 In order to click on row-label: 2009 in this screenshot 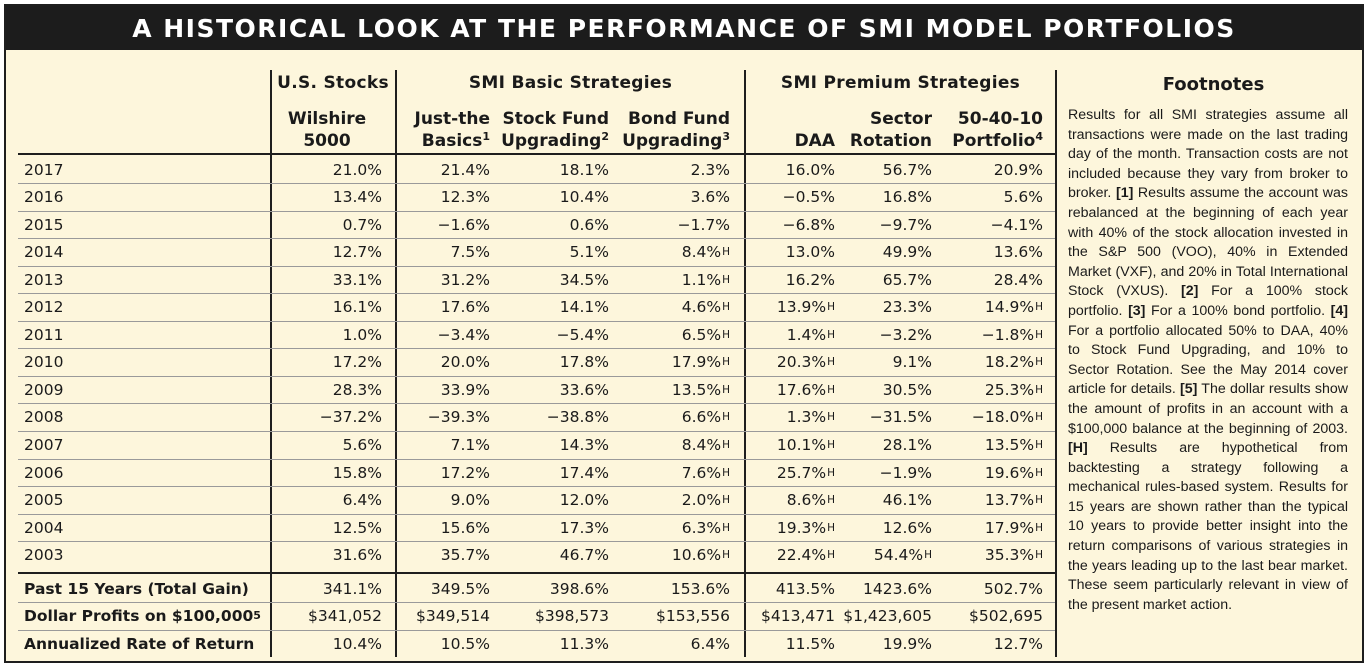, I will do `click(44, 389)`.